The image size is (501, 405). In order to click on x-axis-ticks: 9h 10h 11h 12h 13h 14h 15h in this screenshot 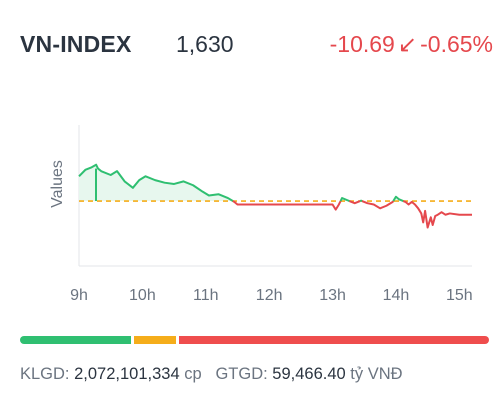, I will do `click(271, 295)`.